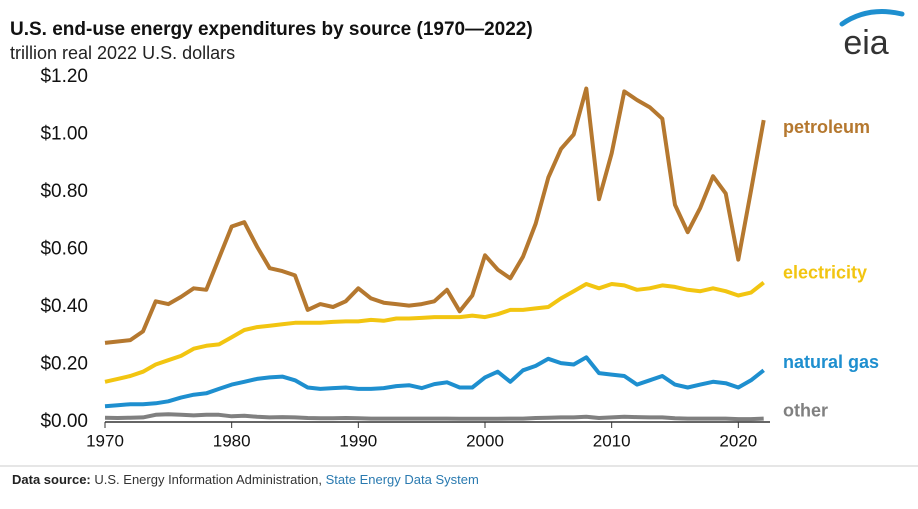  I want to click on y-tick-label: $0.20, so click(64, 364).